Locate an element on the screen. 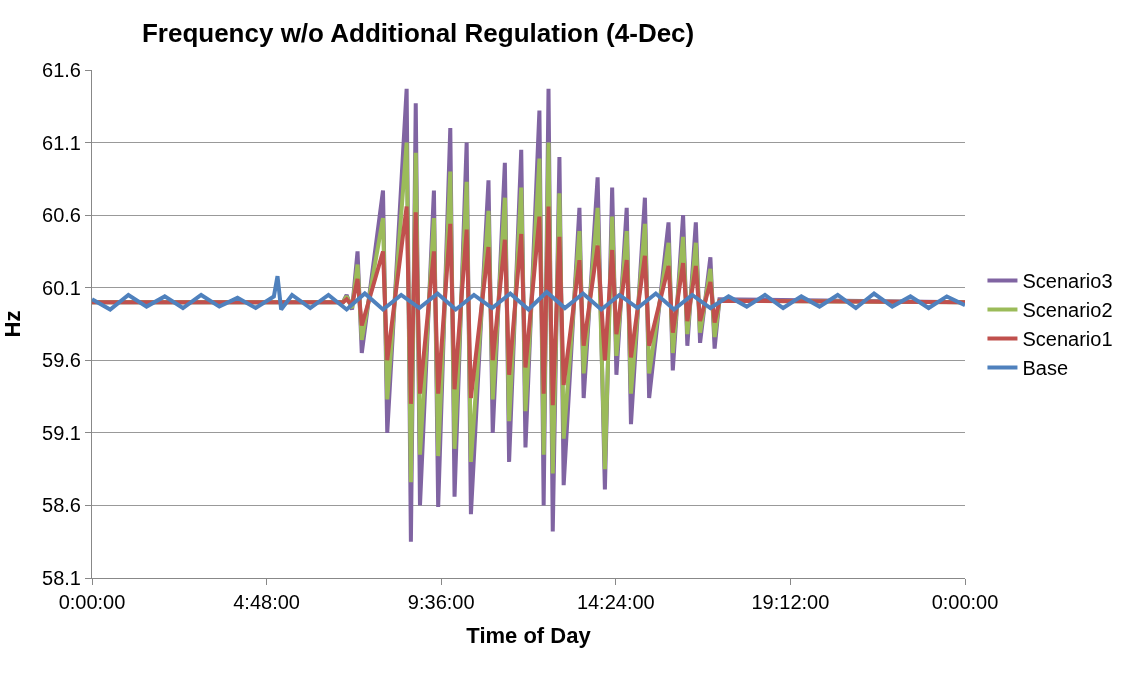 The width and height of the screenshot is (1130, 678). y-tick-label: 58.6 is located at coordinates (61, 505).